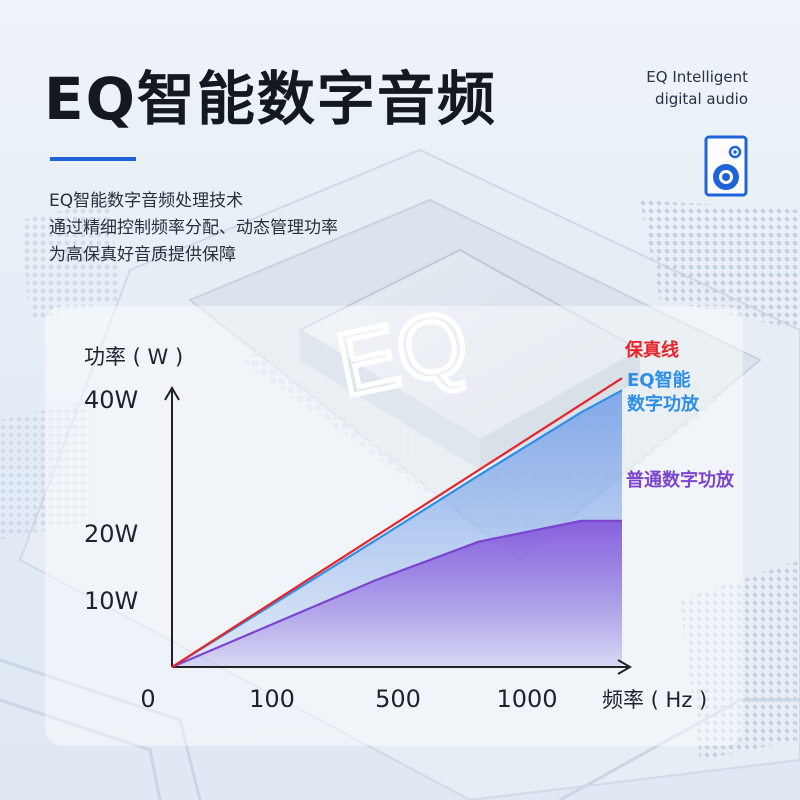  I want to click on y-tick-label: 10W, so click(111, 601).